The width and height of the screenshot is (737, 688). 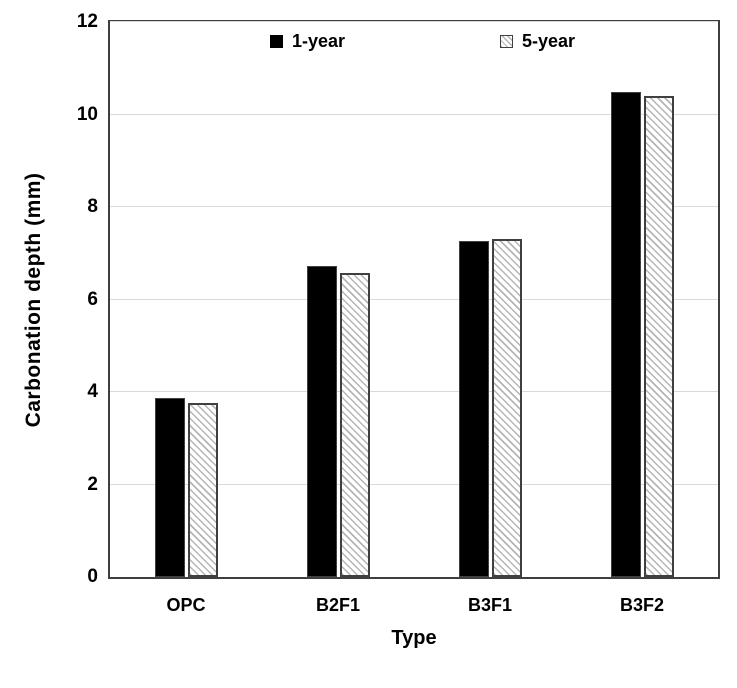 I want to click on bar-1-year-B3F1, so click(x=473, y=408).